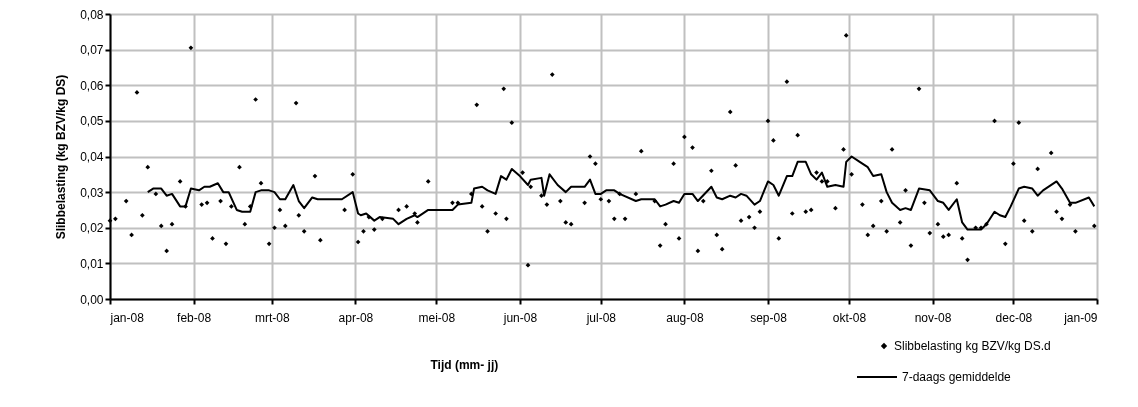 This screenshot has width=1138, height=407. What do you see at coordinates (356, 317) in the screenshot?
I see `x-tick-label: apr-08` at bounding box center [356, 317].